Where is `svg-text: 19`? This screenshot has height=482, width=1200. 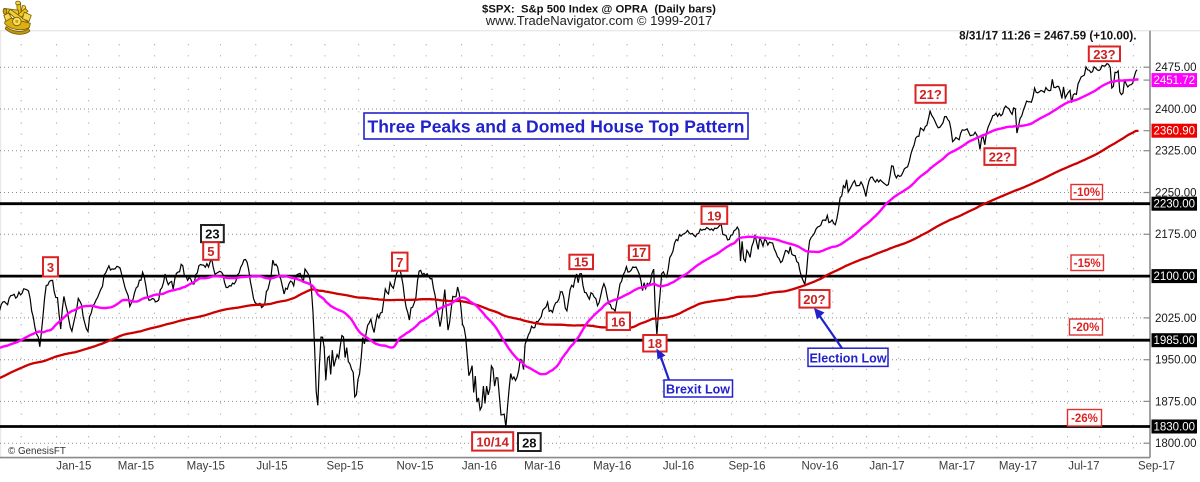 svg-text: 19 is located at coordinates (714, 215).